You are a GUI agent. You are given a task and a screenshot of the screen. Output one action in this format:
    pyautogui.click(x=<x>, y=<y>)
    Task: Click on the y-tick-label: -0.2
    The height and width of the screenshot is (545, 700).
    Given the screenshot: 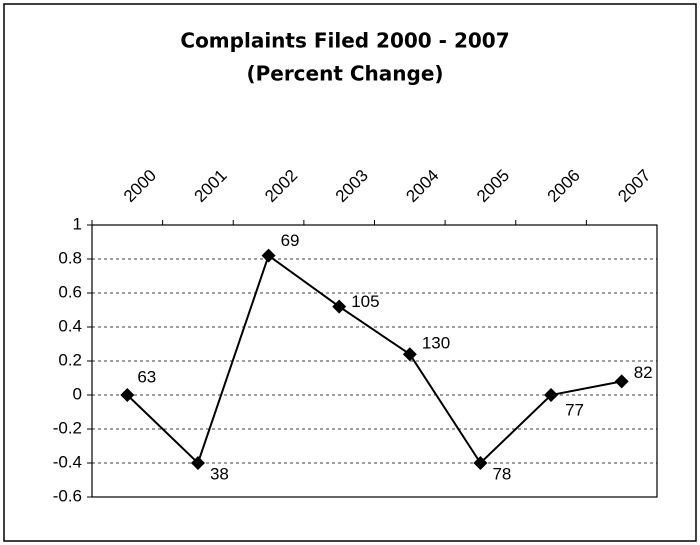 What is the action you would take?
    pyautogui.click(x=67, y=427)
    